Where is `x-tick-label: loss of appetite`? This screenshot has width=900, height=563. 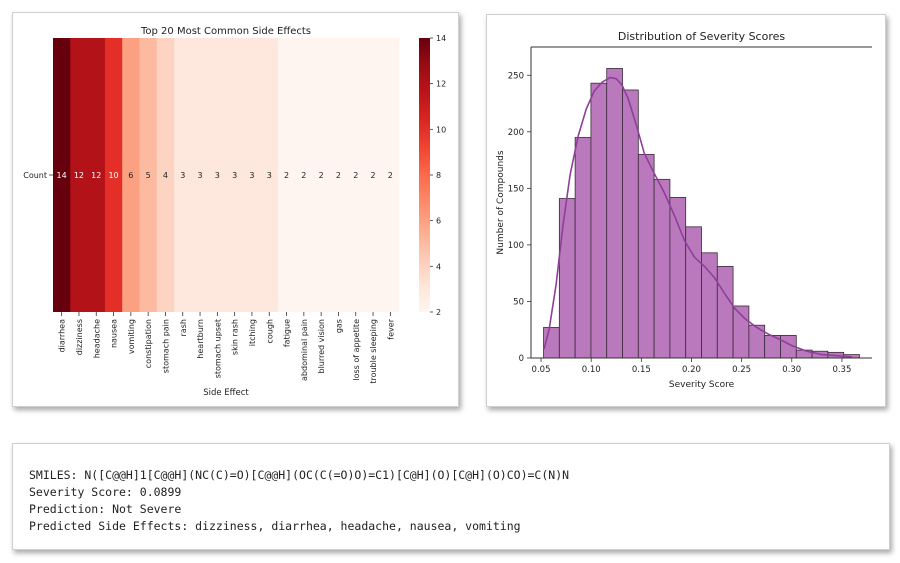 x-tick-label: loss of appetite is located at coordinates (356, 350).